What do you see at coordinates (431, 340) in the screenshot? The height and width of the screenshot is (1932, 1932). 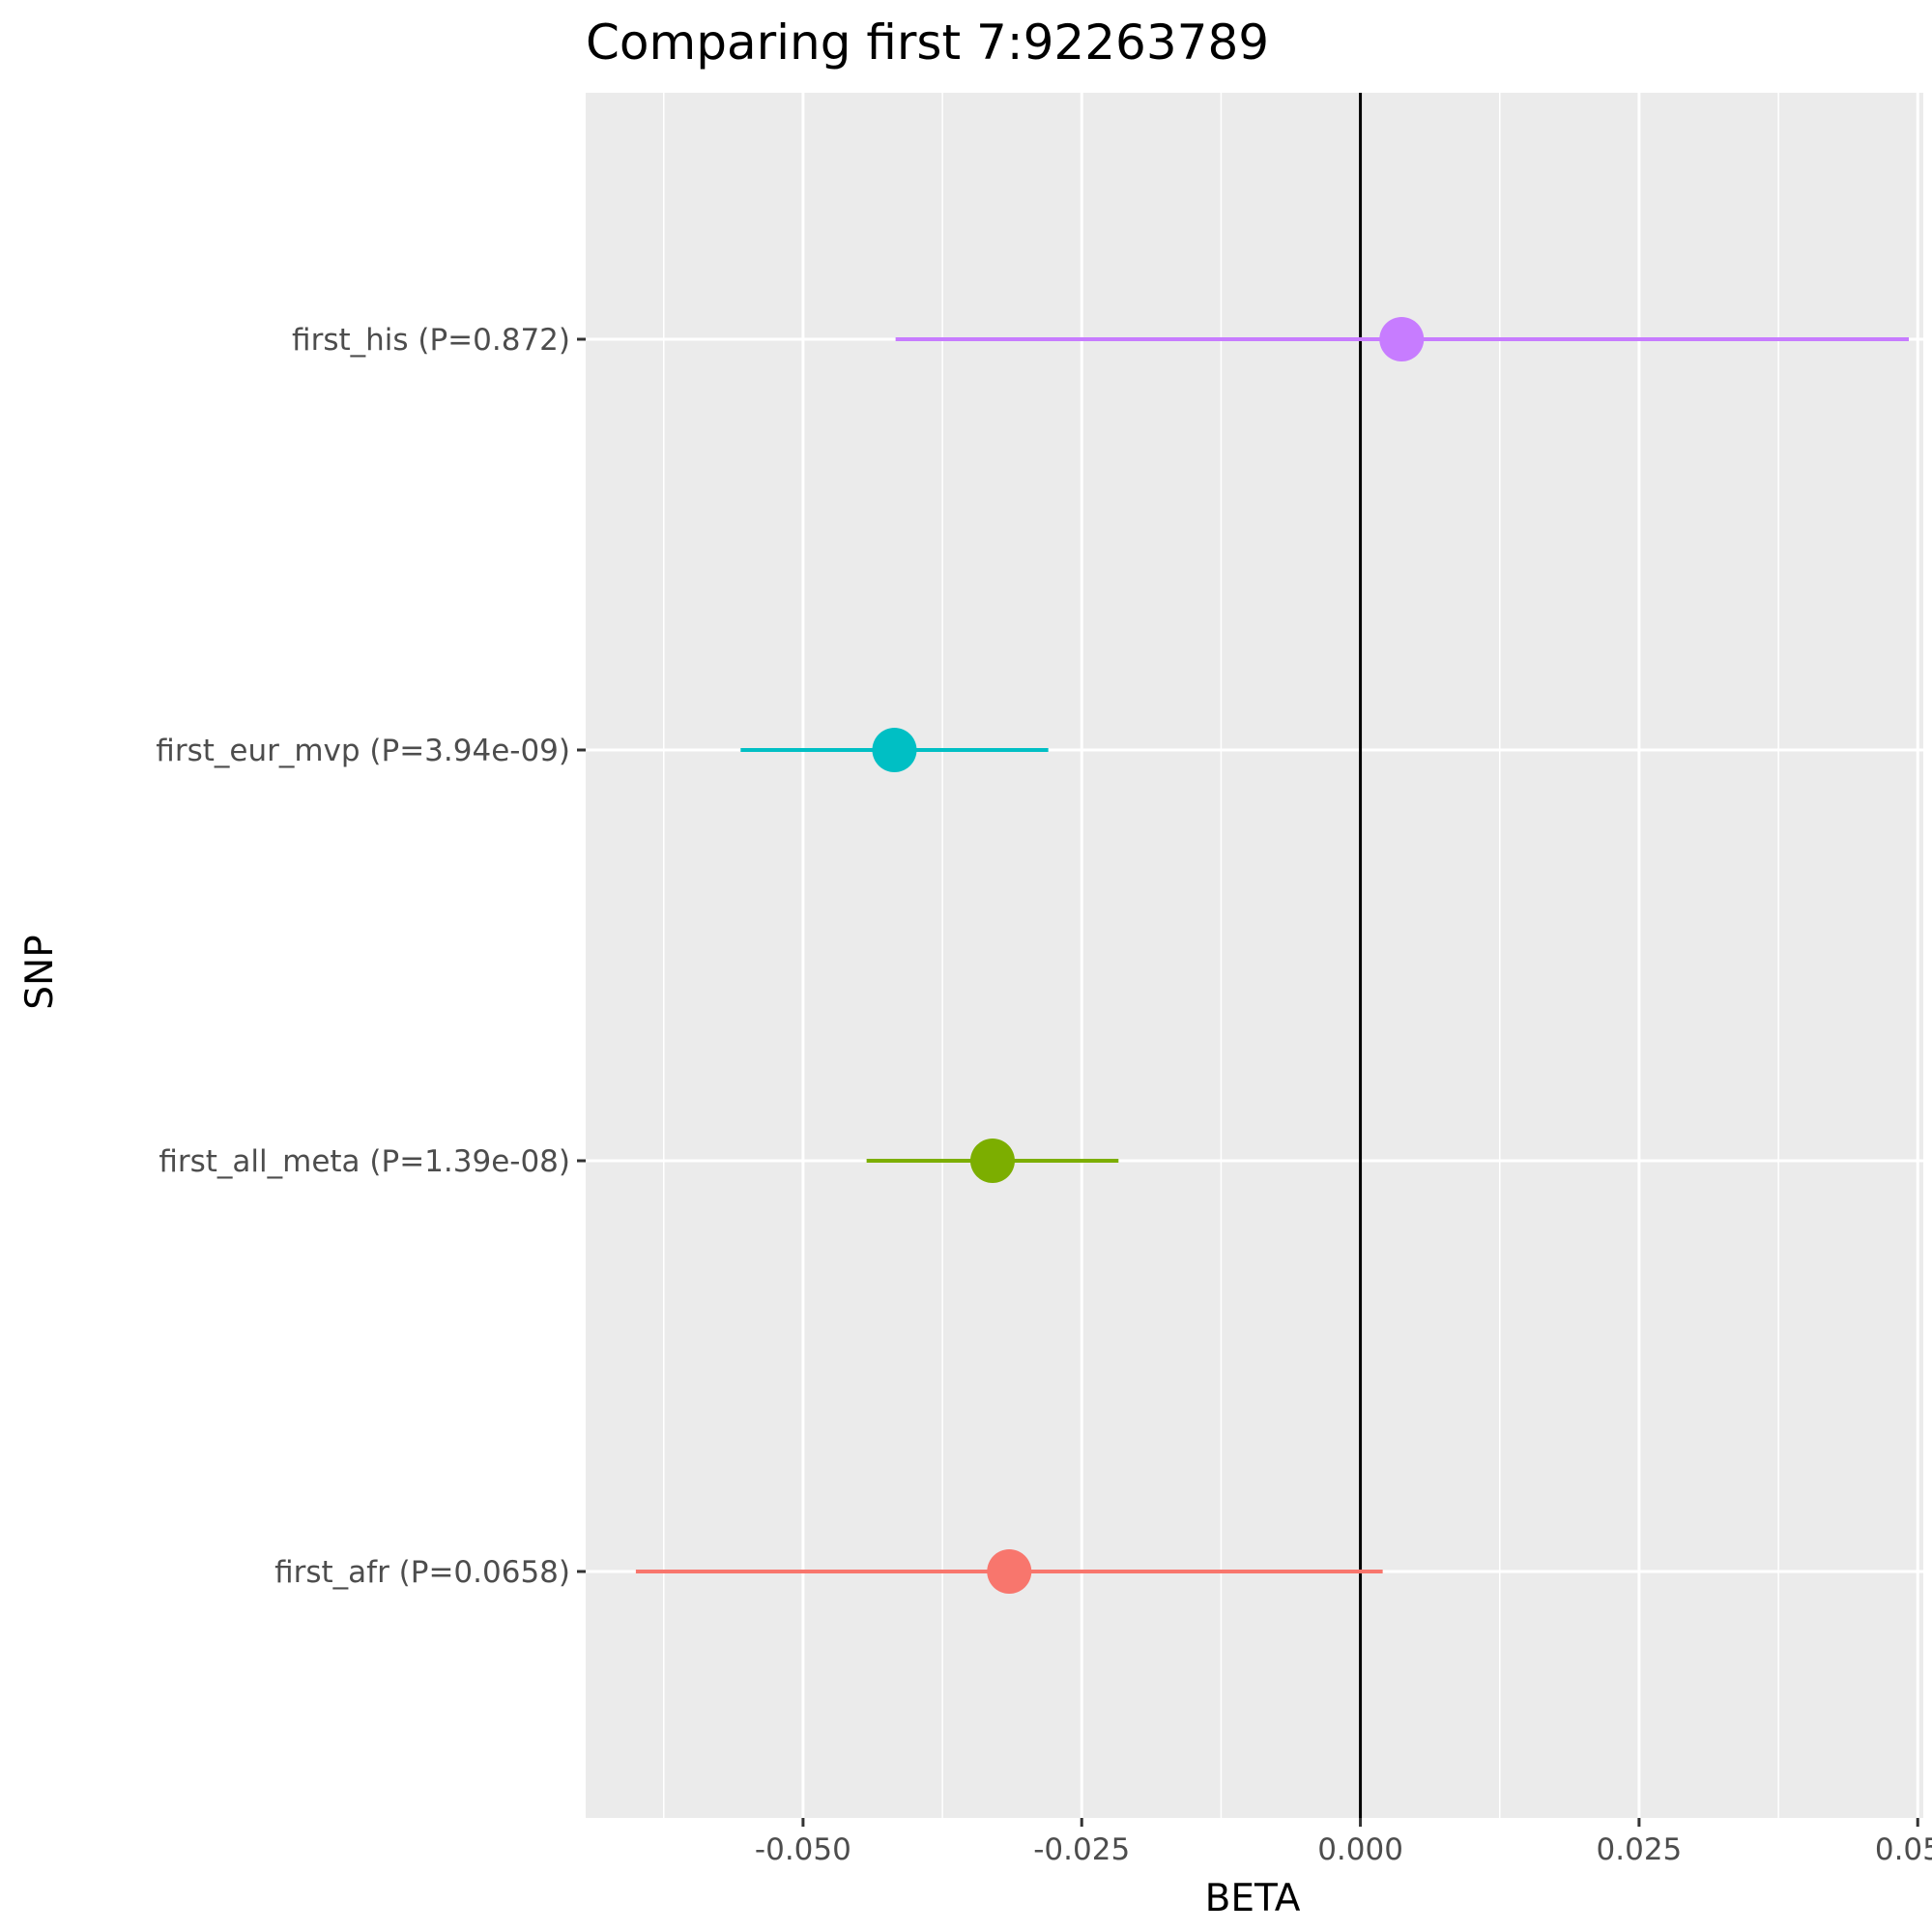 I see `y-tick-label: first_his (P=0.872)` at bounding box center [431, 340].